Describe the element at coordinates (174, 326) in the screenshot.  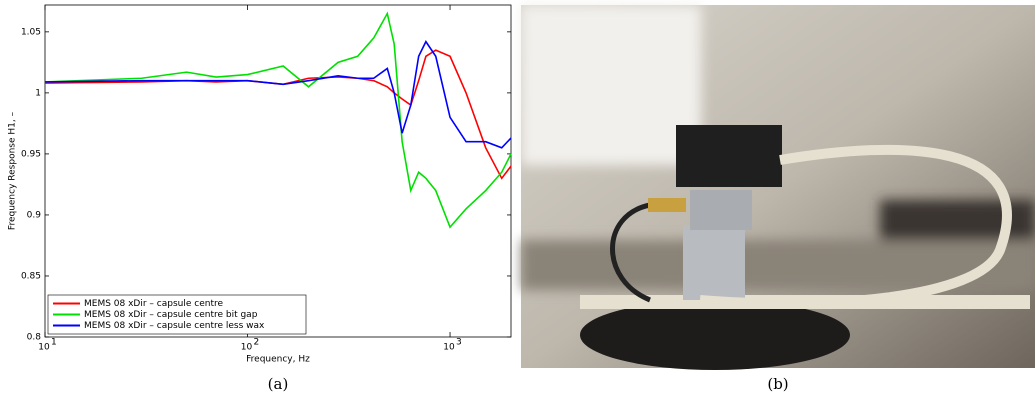
I see `legend-label: MEMS 08 xDir – capsule centre less wax` at that location.